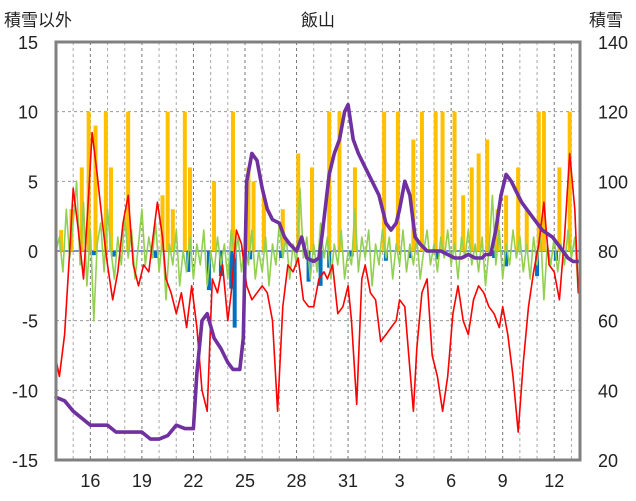 The image size is (636, 501). Describe the element at coordinates (38, 20) in the screenshot. I see `left-axis-label: 積雪以外` at that location.